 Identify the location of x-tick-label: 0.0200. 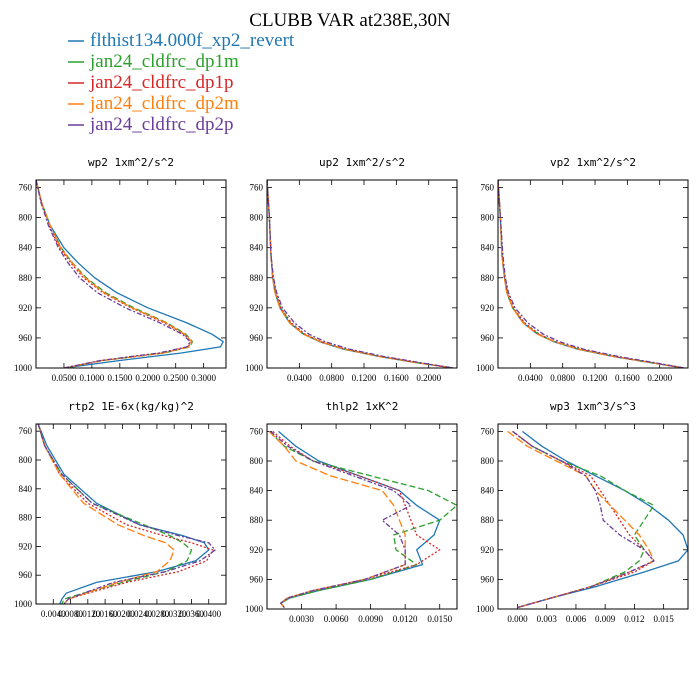
(122, 614).